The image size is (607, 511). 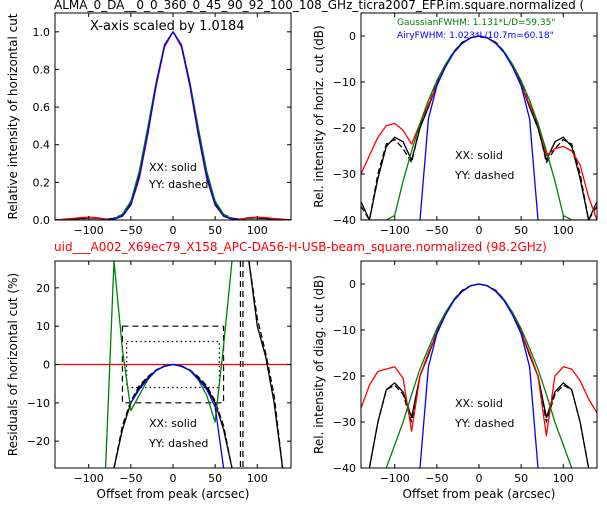 I want to click on residual-box-dotted, so click(x=173, y=364).